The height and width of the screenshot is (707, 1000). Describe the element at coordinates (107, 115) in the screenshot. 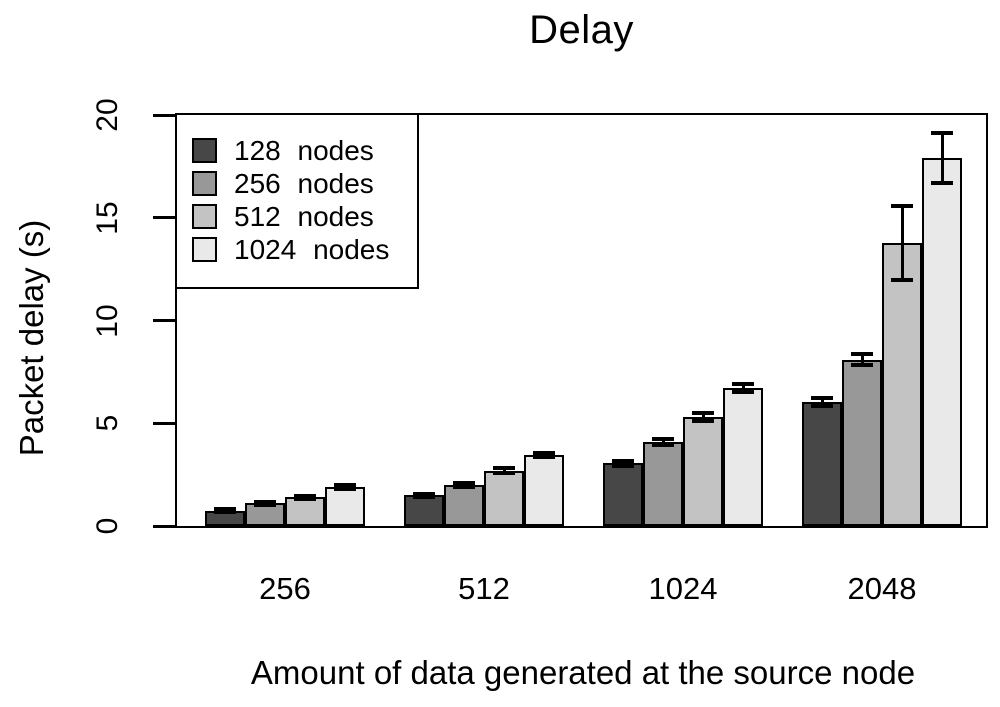

I see `y-tick-label: 20` at that location.